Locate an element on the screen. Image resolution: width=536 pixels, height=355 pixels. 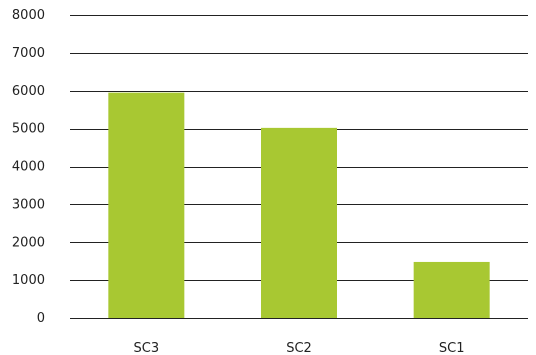
y-tick-label-8000: 8000 is located at coordinates (28, 15).